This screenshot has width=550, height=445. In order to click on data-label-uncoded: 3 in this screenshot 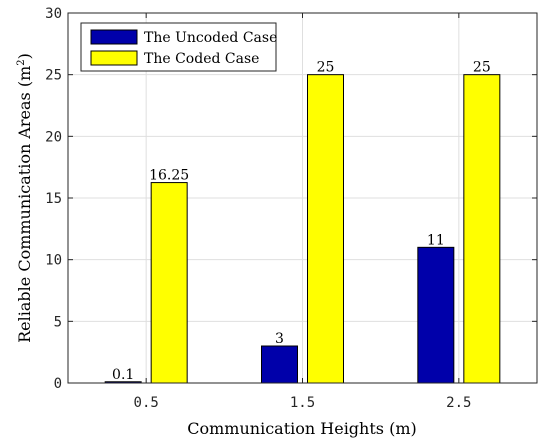, I will do `click(279, 339)`.